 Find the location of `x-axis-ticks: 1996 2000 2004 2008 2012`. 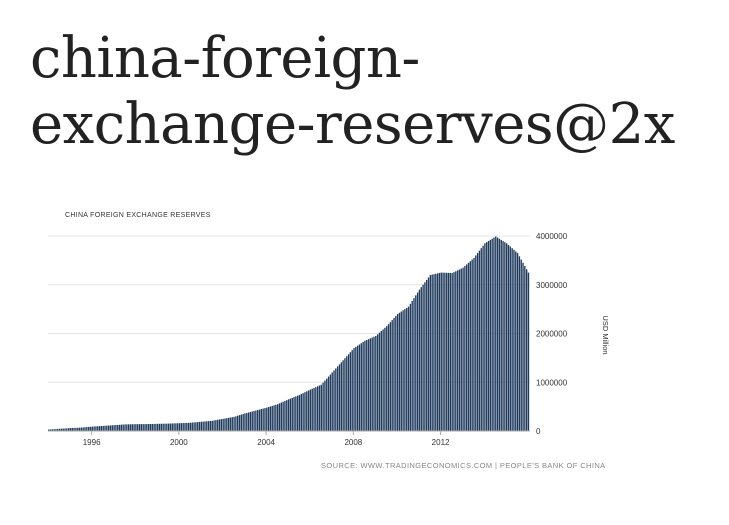

x-axis-ticks: 1996 2000 2004 2008 2012 is located at coordinates (266, 439).